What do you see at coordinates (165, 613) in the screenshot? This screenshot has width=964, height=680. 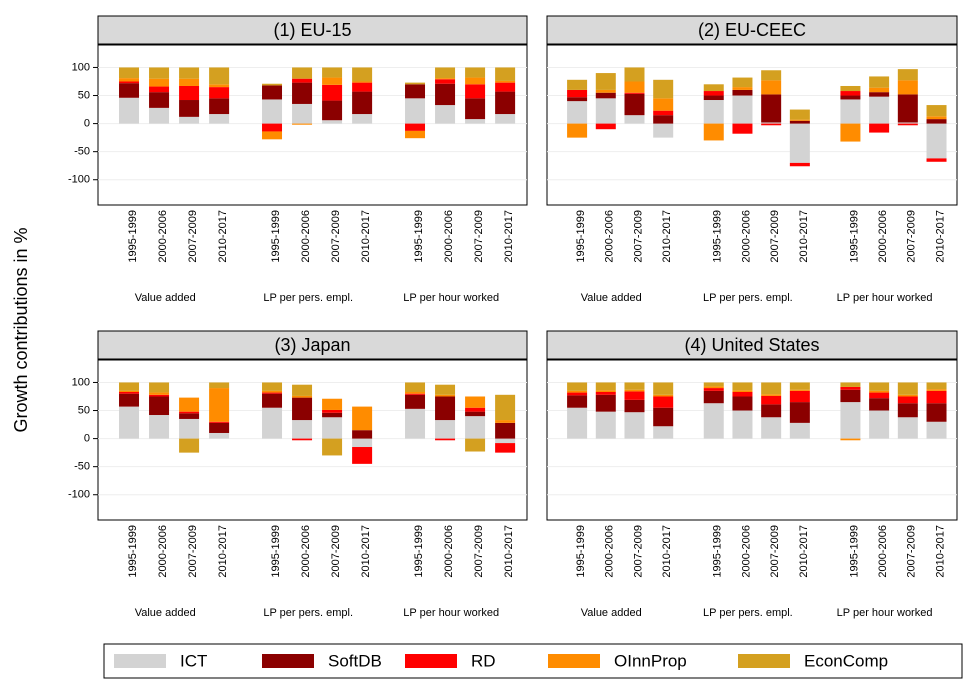 I see `group-label: Value added` at bounding box center [165, 613].